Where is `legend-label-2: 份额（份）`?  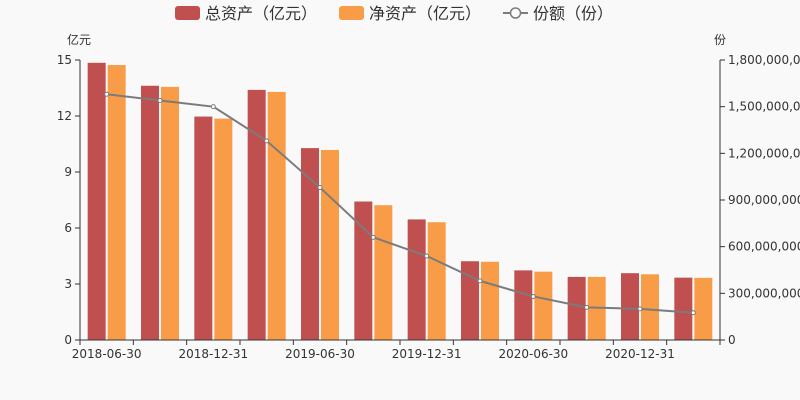 legend-label-2: 份额（份） is located at coordinates (573, 13).